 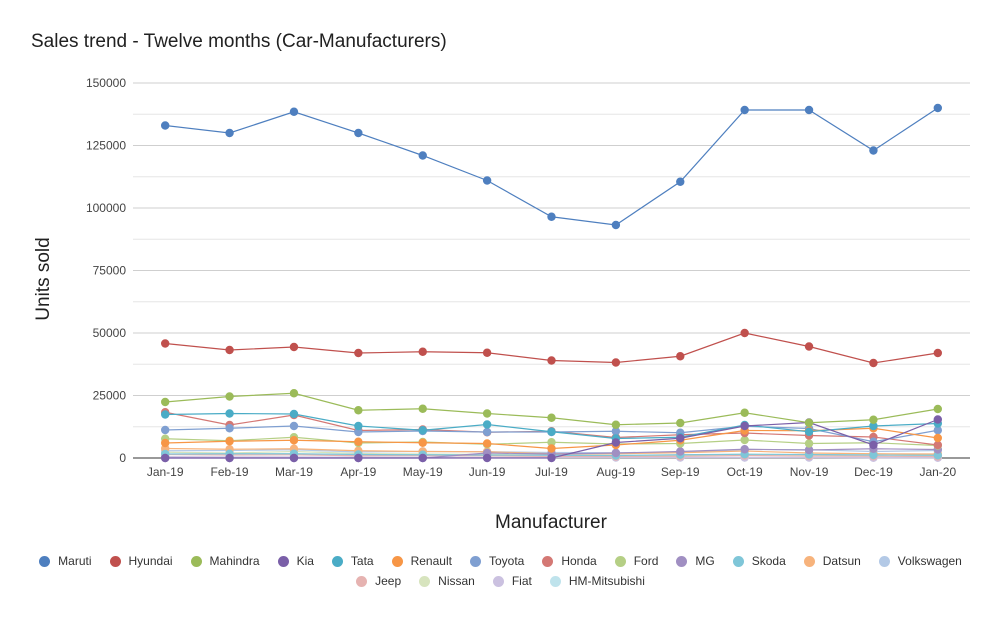 I want to click on legend-item-mg: MG, so click(x=695, y=561).